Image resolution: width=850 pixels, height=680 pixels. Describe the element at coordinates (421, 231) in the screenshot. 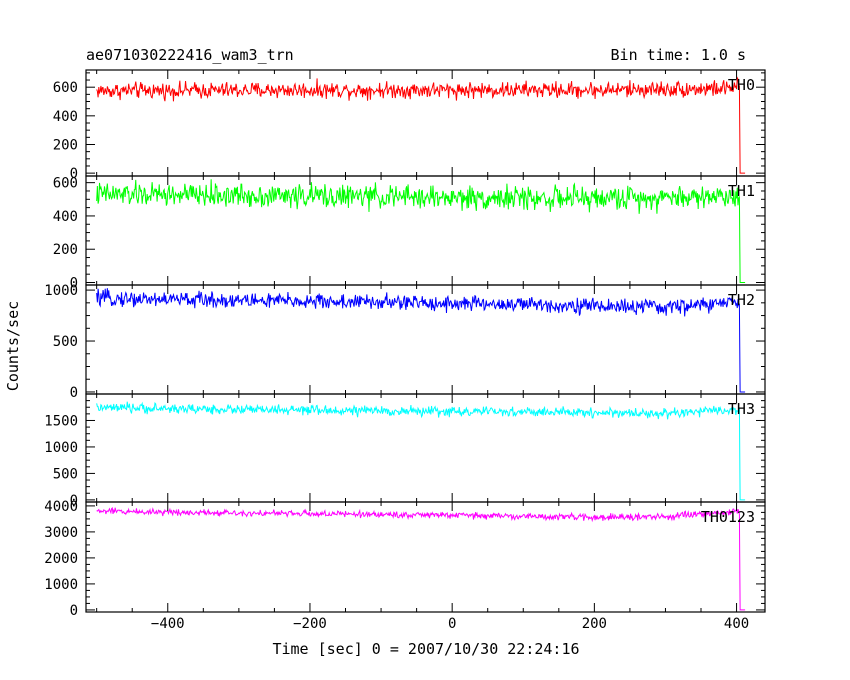

I see `series-line-th1` at that location.